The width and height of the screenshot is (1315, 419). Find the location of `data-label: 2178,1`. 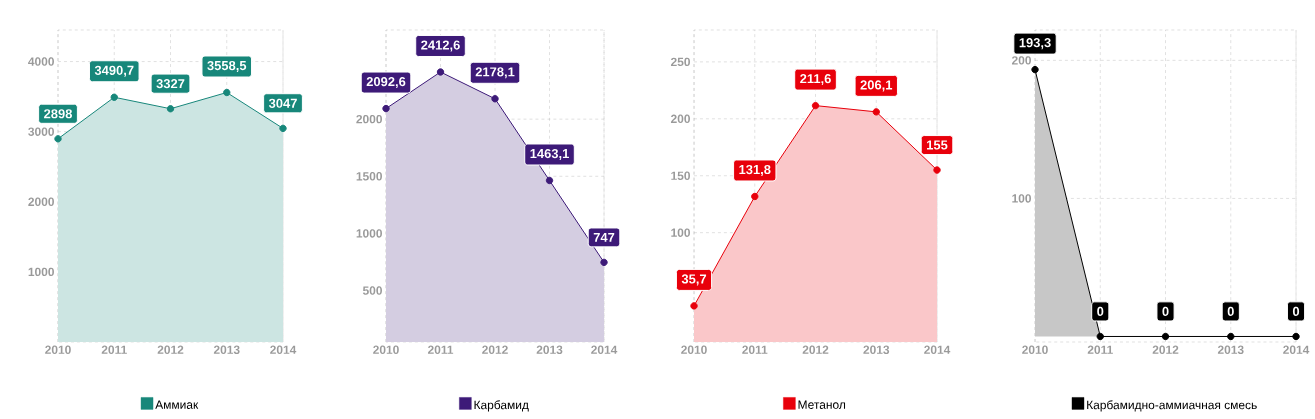

data-label: 2178,1 is located at coordinates (495, 73).